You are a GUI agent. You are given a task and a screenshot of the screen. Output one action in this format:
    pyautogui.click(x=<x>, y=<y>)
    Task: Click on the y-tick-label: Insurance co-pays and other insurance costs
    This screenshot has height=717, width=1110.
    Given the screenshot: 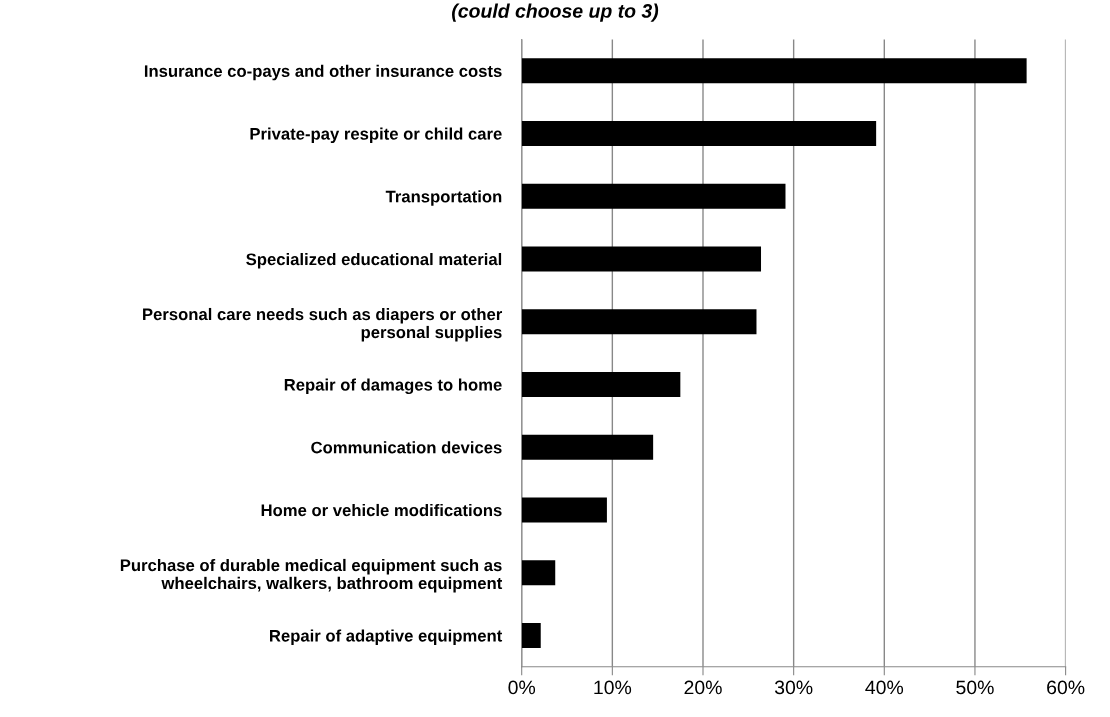 What is the action you would take?
    pyautogui.click(x=323, y=72)
    